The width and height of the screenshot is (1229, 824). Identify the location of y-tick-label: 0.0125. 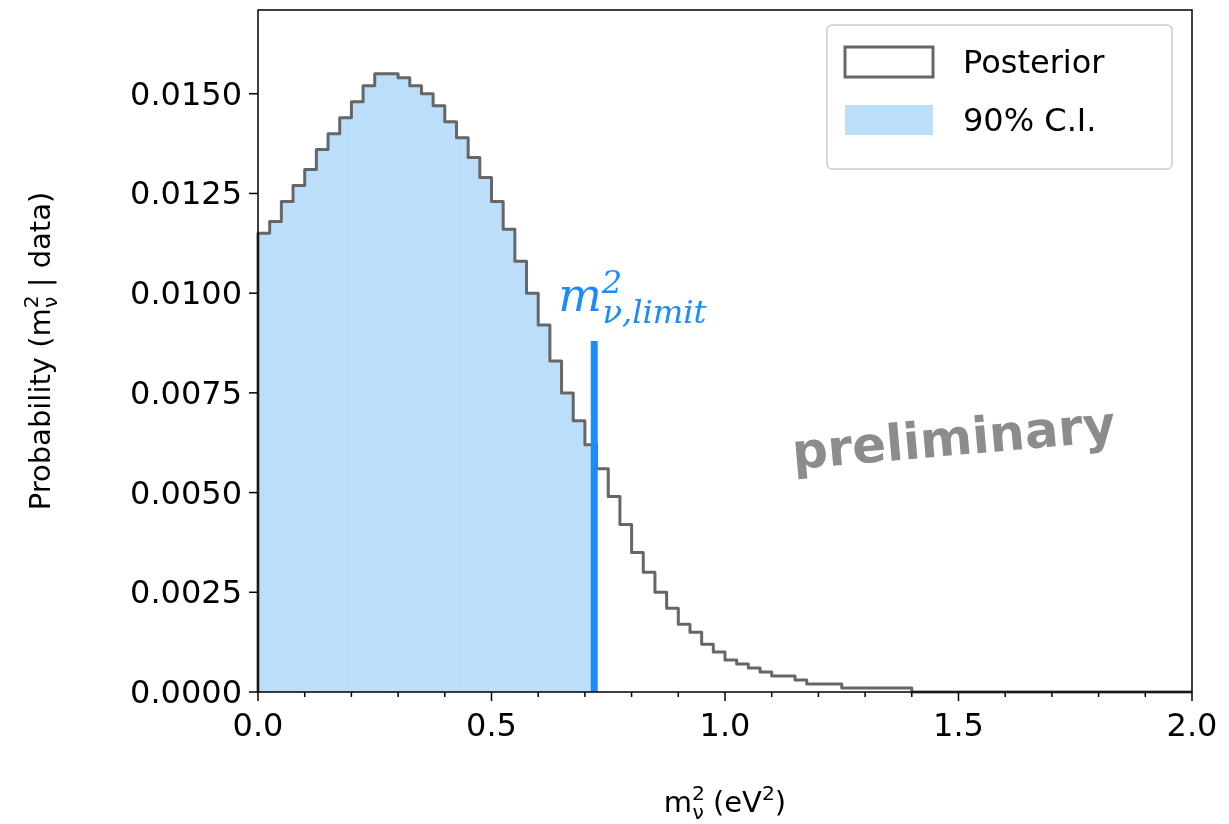
(186, 193).